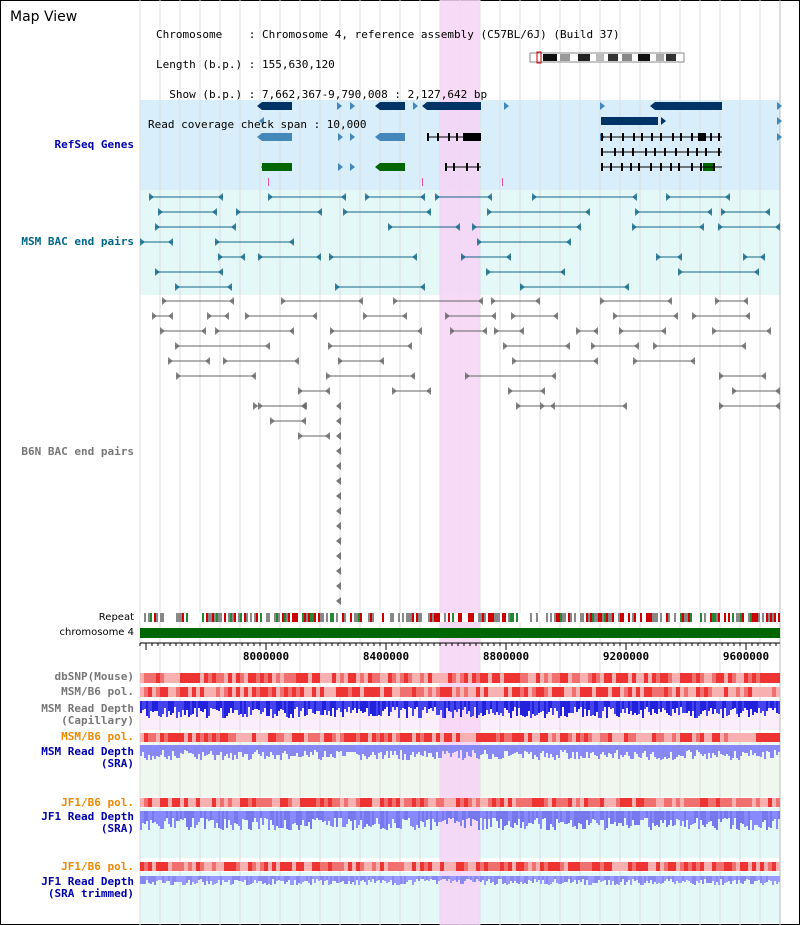 Image resolution: width=800 pixels, height=925 pixels. Describe the element at coordinates (87, 757) in the screenshot. I see `track-label-msm-depth-sra: MSM Read Depth (SRA)` at that location.